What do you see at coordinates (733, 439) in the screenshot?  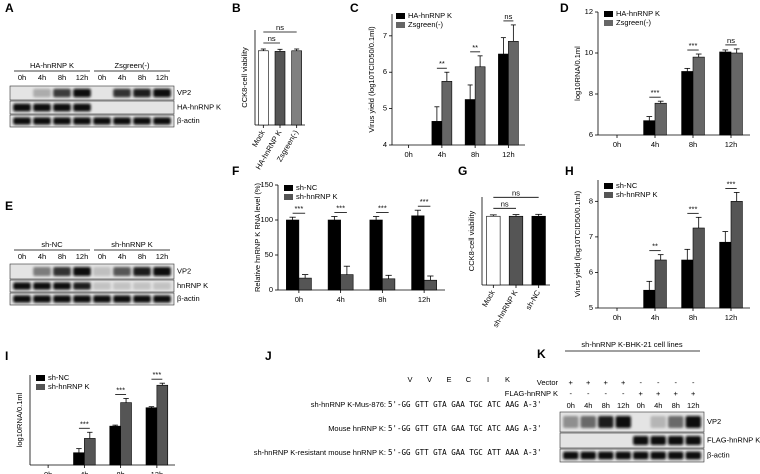 I see `row-label: FLAG-hnRNP K` at bounding box center [733, 439].